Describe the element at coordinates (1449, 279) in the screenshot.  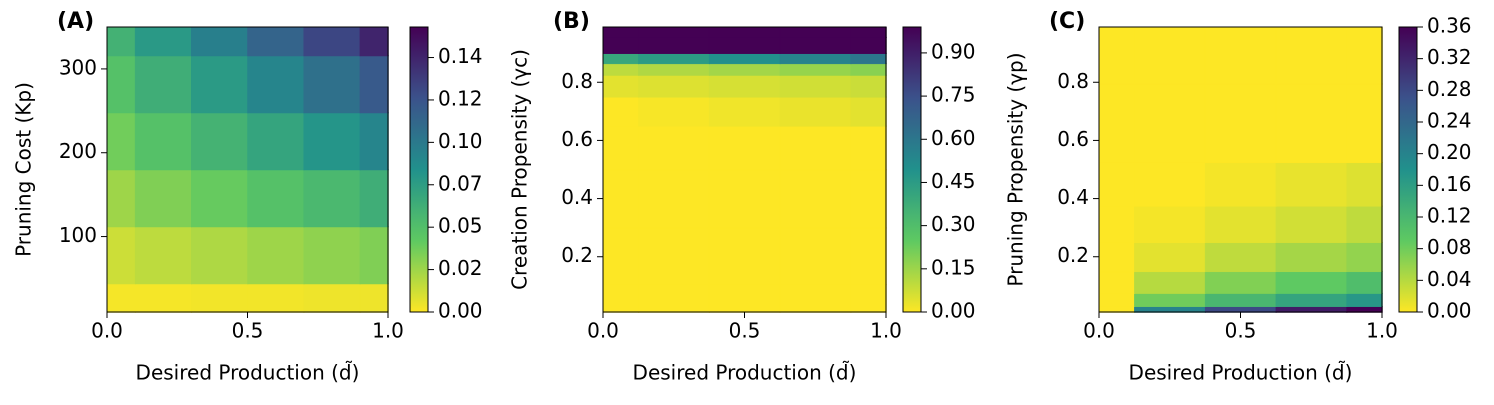
I see `colorbar-tick-label: 0.04` at that location.